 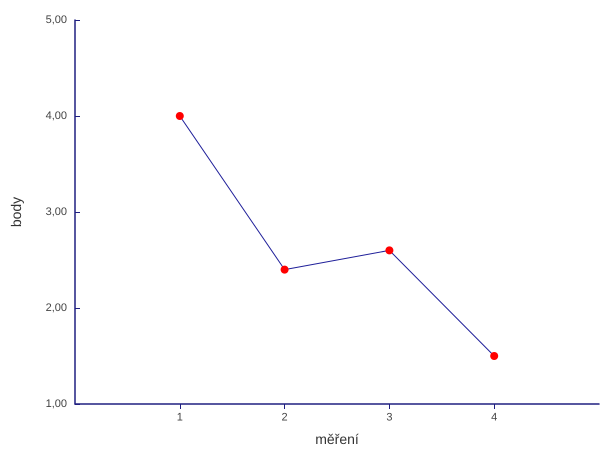 What do you see at coordinates (389, 418) in the screenshot?
I see `x-tick-label: 3` at bounding box center [389, 418].